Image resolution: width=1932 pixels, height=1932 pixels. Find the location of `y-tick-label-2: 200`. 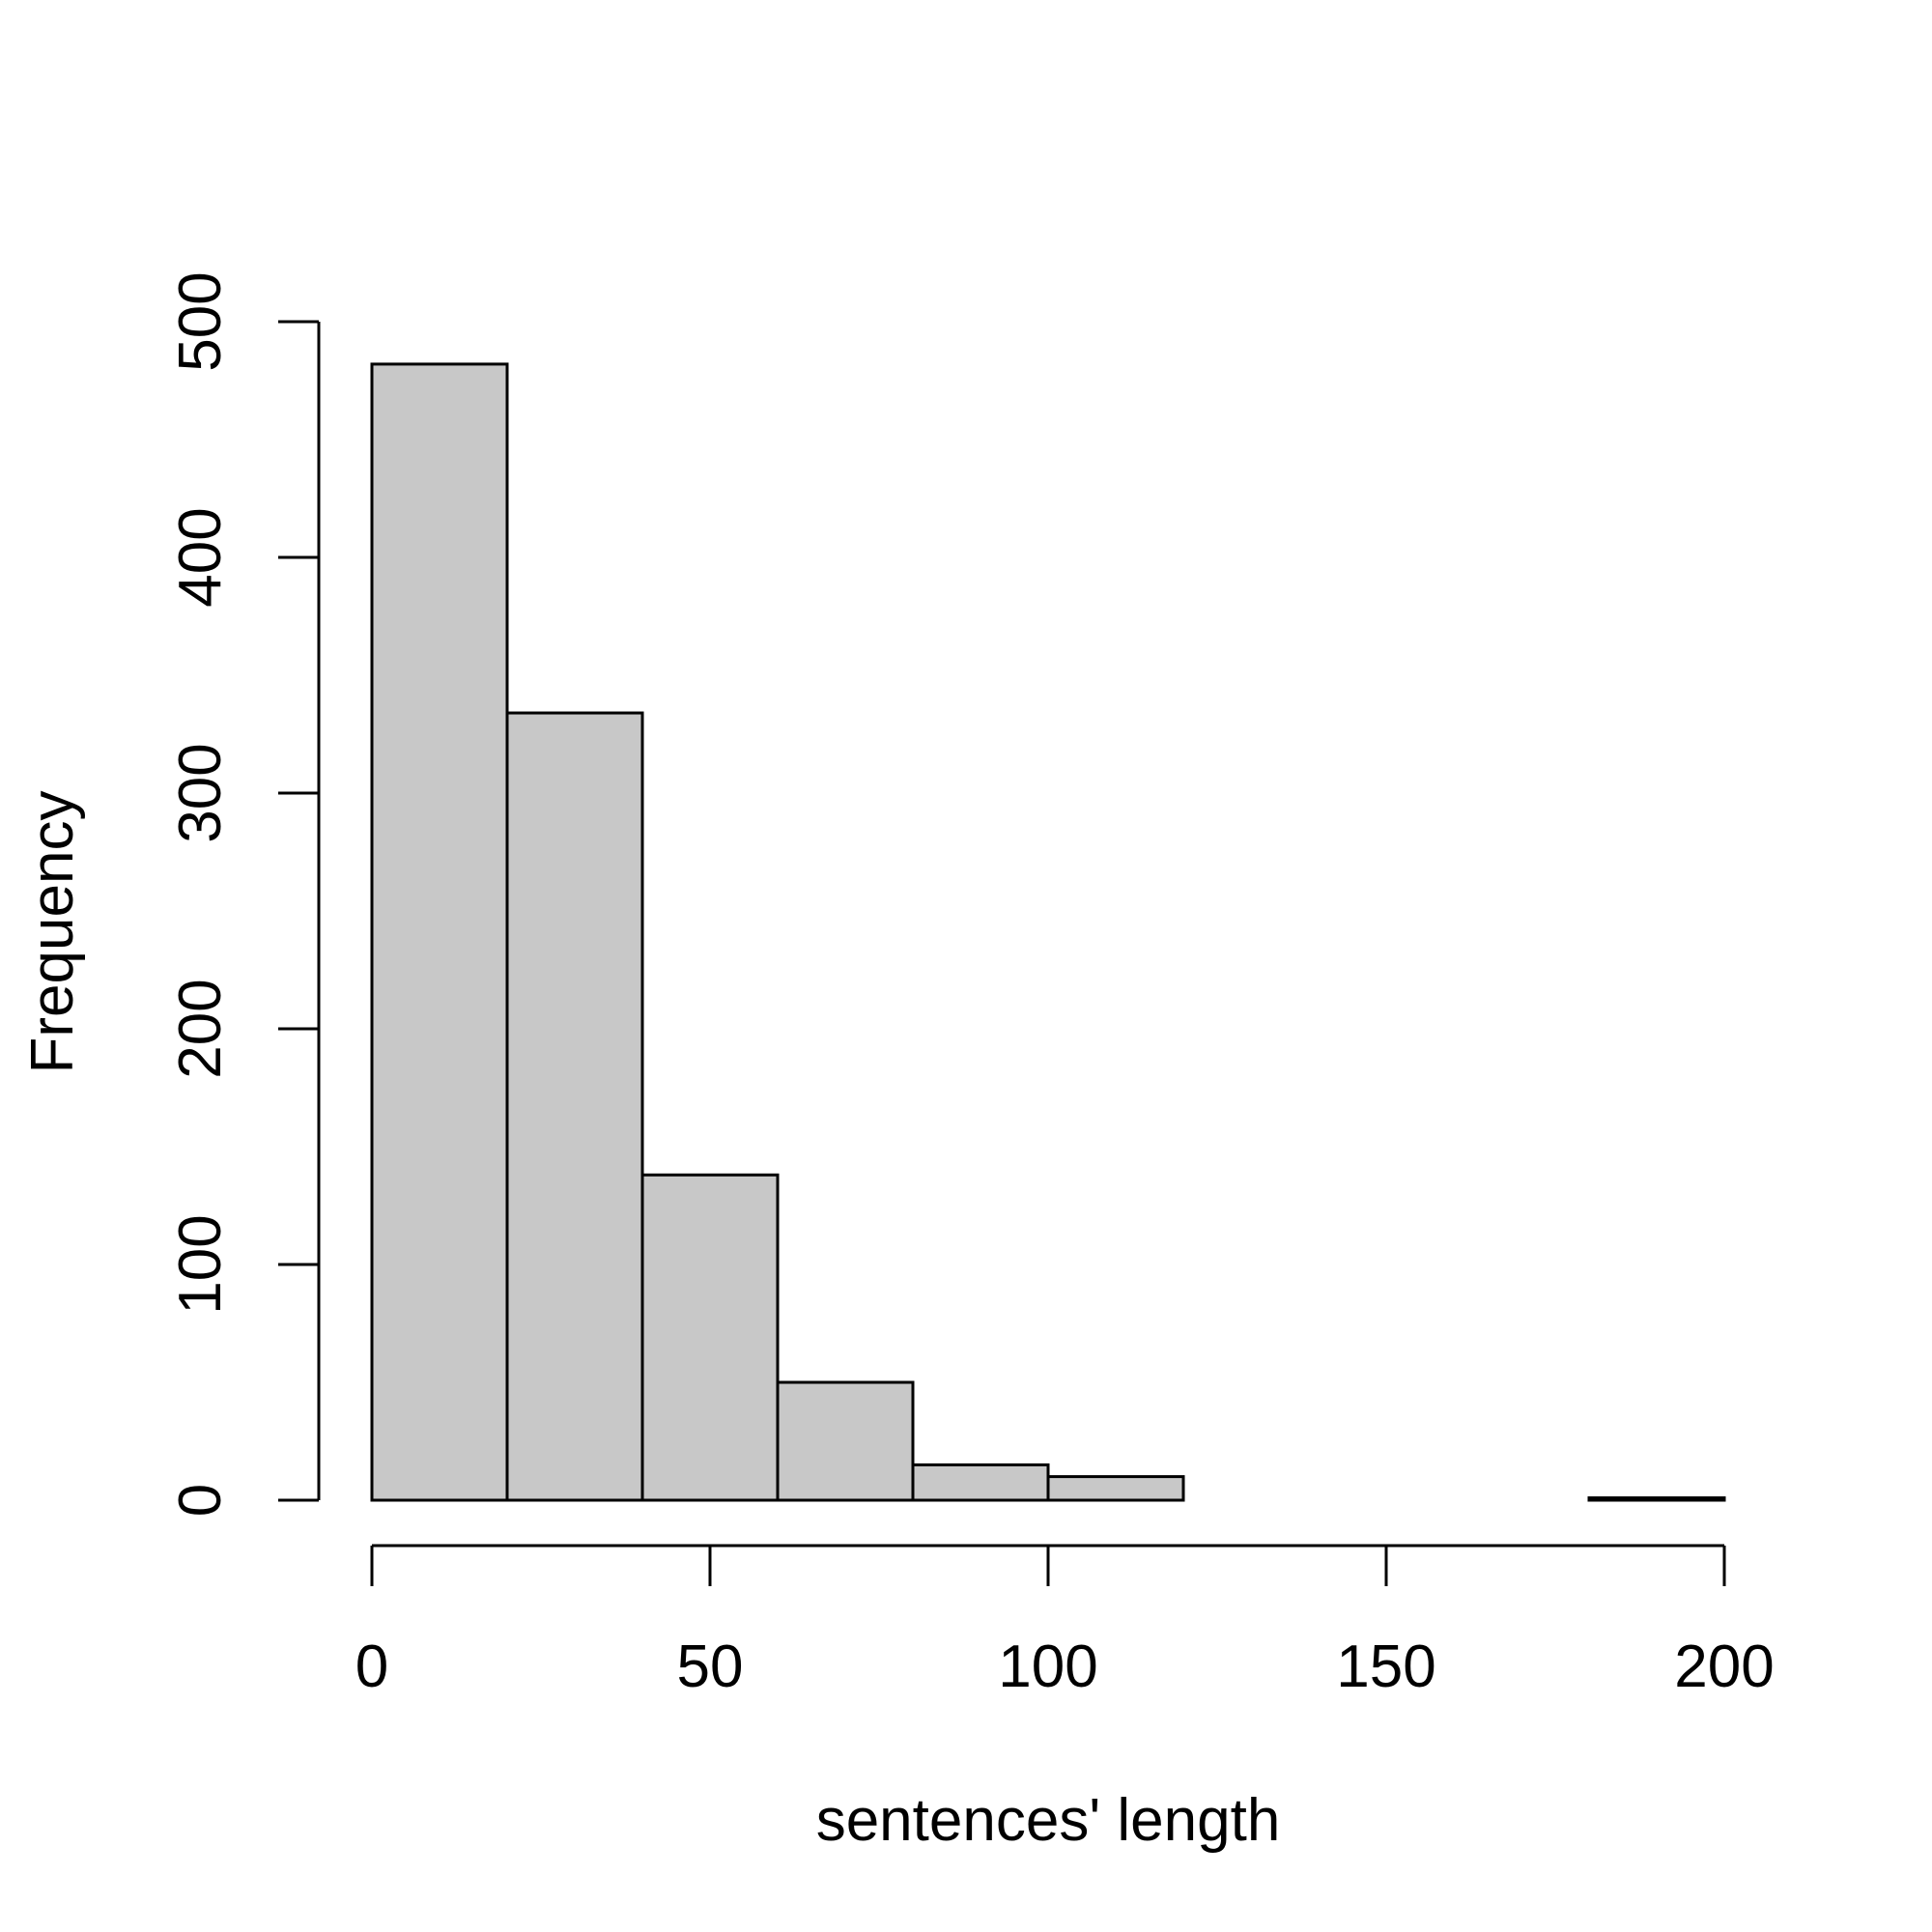

y-tick-label-2: 200 is located at coordinates (200, 1028).